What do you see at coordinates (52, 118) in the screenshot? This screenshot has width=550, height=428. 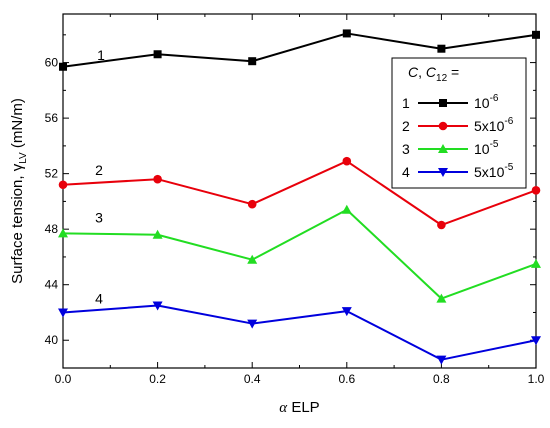 I see `y-tick-label: 56` at bounding box center [52, 118].